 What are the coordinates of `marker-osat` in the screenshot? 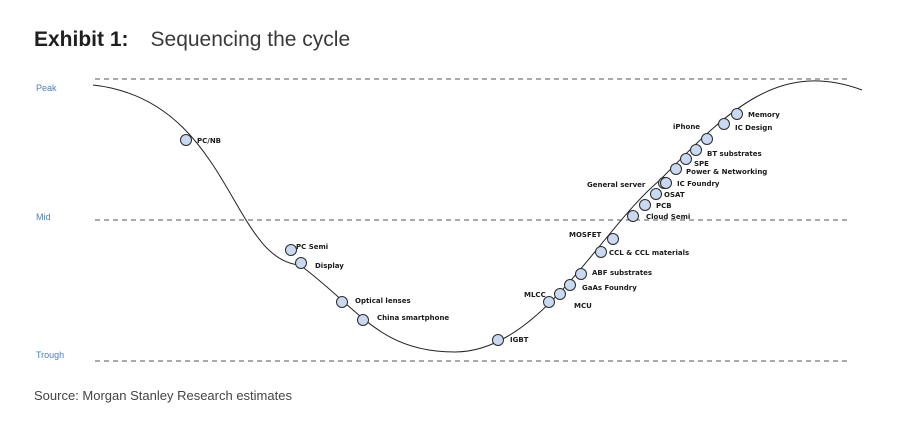 It's located at (656, 194).